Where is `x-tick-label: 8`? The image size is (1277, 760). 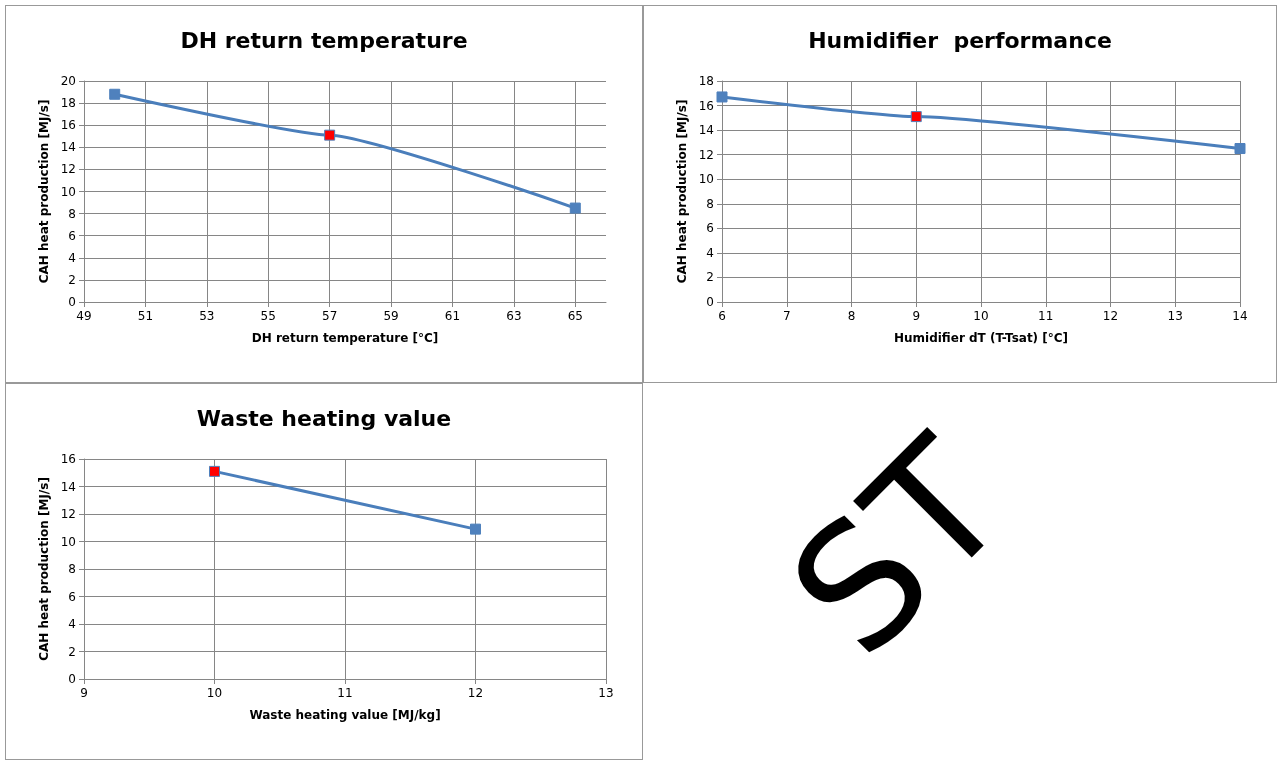
x-tick-label: 8 is located at coordinates (851, 316).